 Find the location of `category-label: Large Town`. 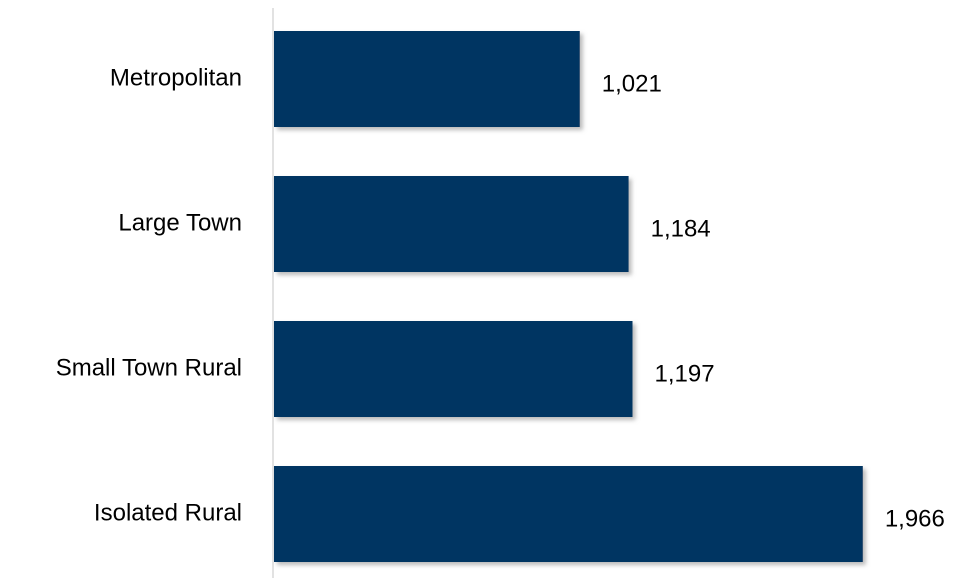

category-label: Large Town is located at coordinates (180, 222).